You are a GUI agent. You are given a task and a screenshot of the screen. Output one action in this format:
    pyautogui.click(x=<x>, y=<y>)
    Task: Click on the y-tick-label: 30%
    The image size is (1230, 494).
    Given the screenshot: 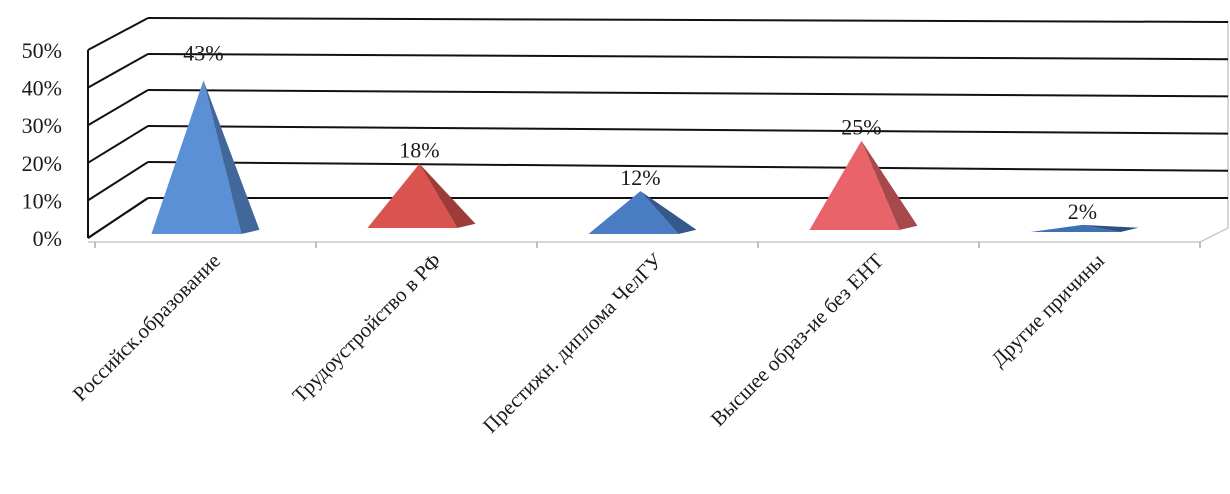 What is the action you would take?
    pyautogui.click(x=42, y=125)
    